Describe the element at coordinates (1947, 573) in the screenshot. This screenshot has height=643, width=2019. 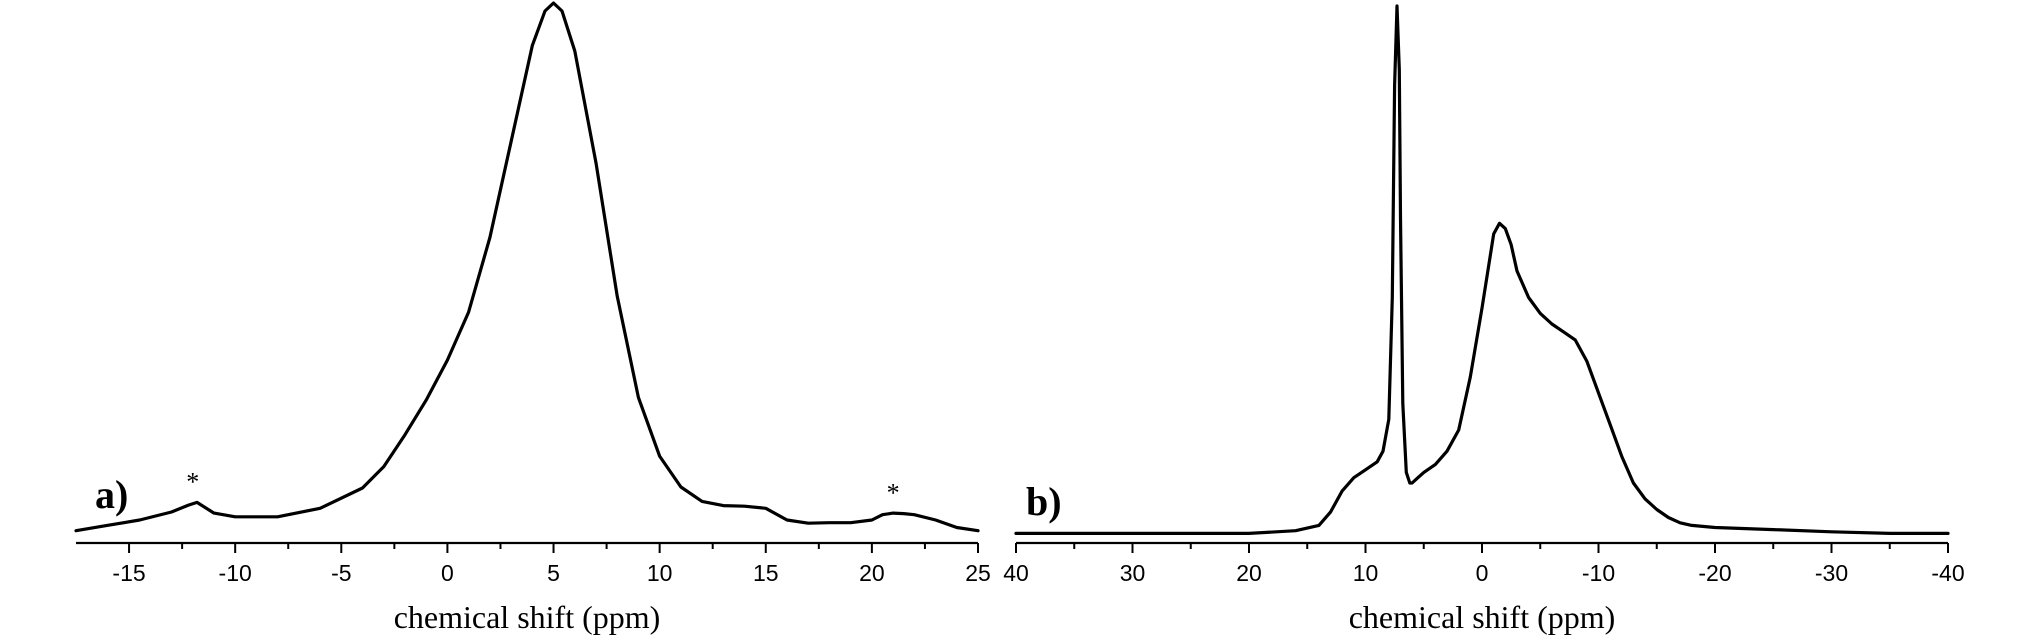
I see `panel-b-tick-label: -40` at that location.